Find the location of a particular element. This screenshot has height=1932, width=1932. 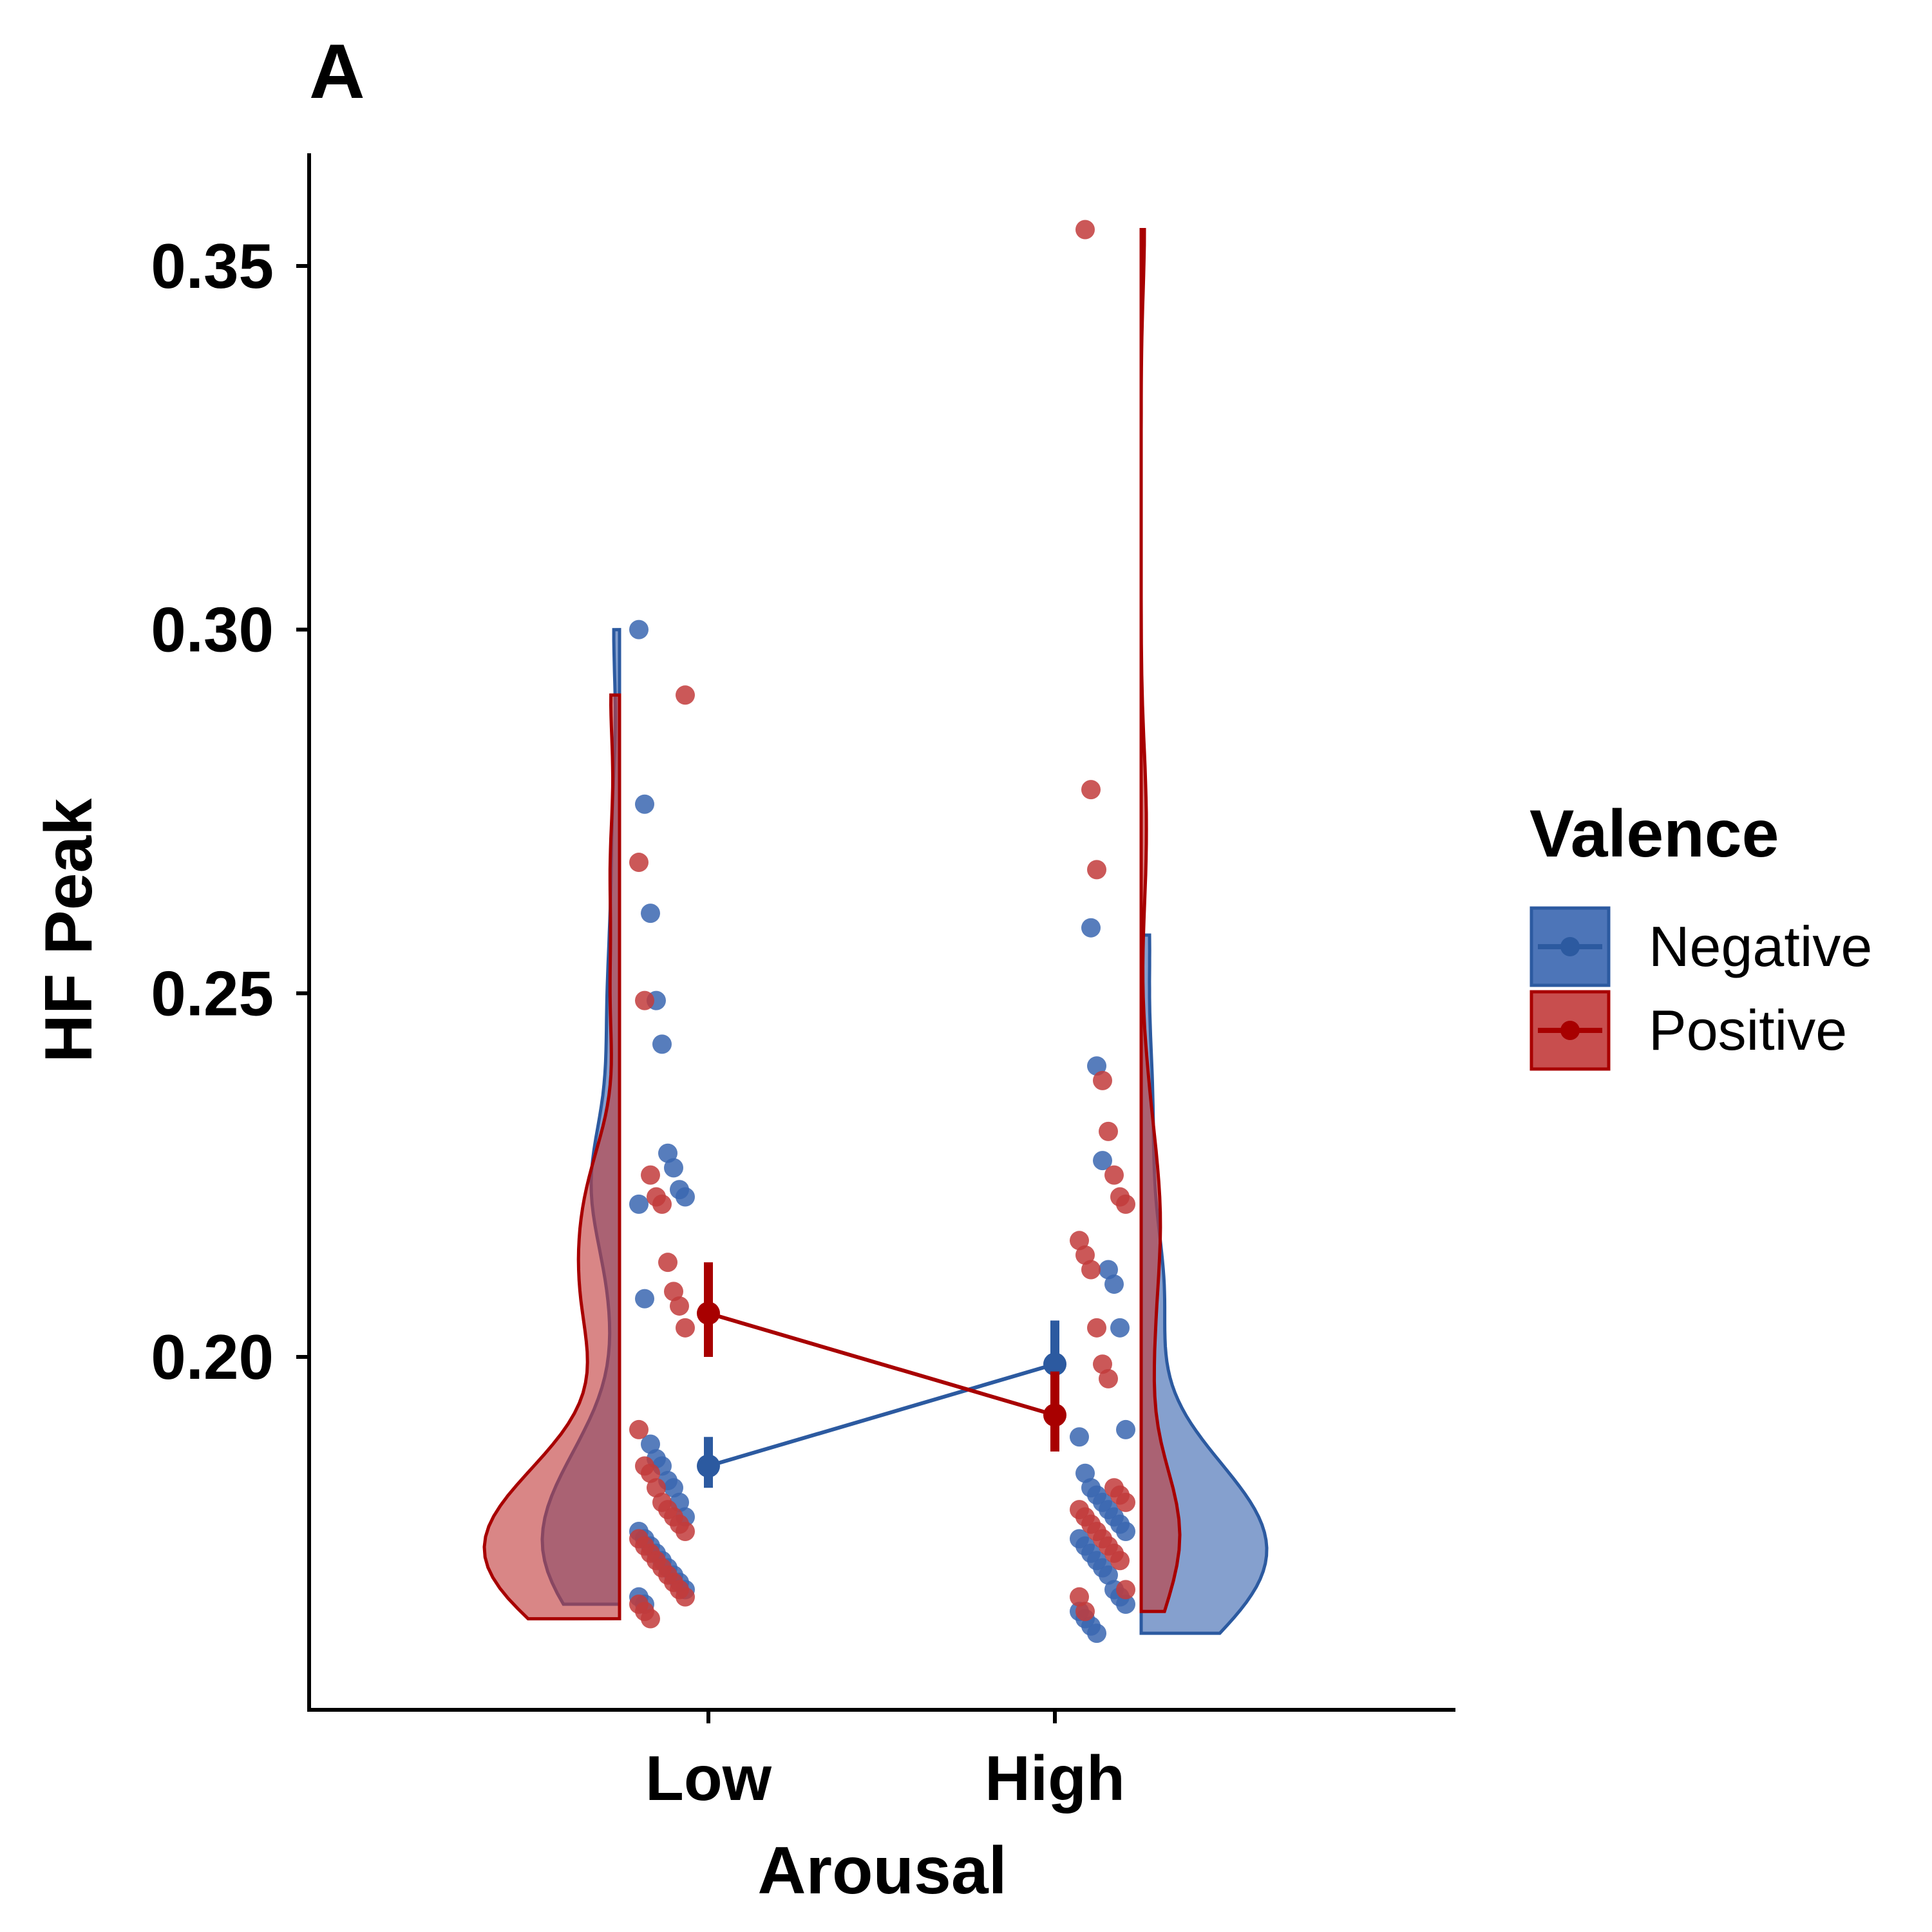

mean-line-positive is located at coordinates (882, 1364).